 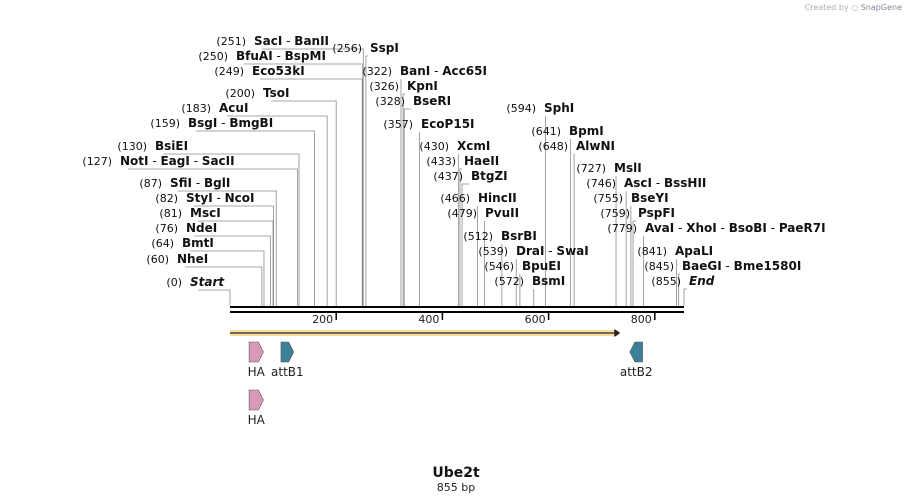 I want to click on site-label-bseyi: BseYI, so click(x=650, y=198).